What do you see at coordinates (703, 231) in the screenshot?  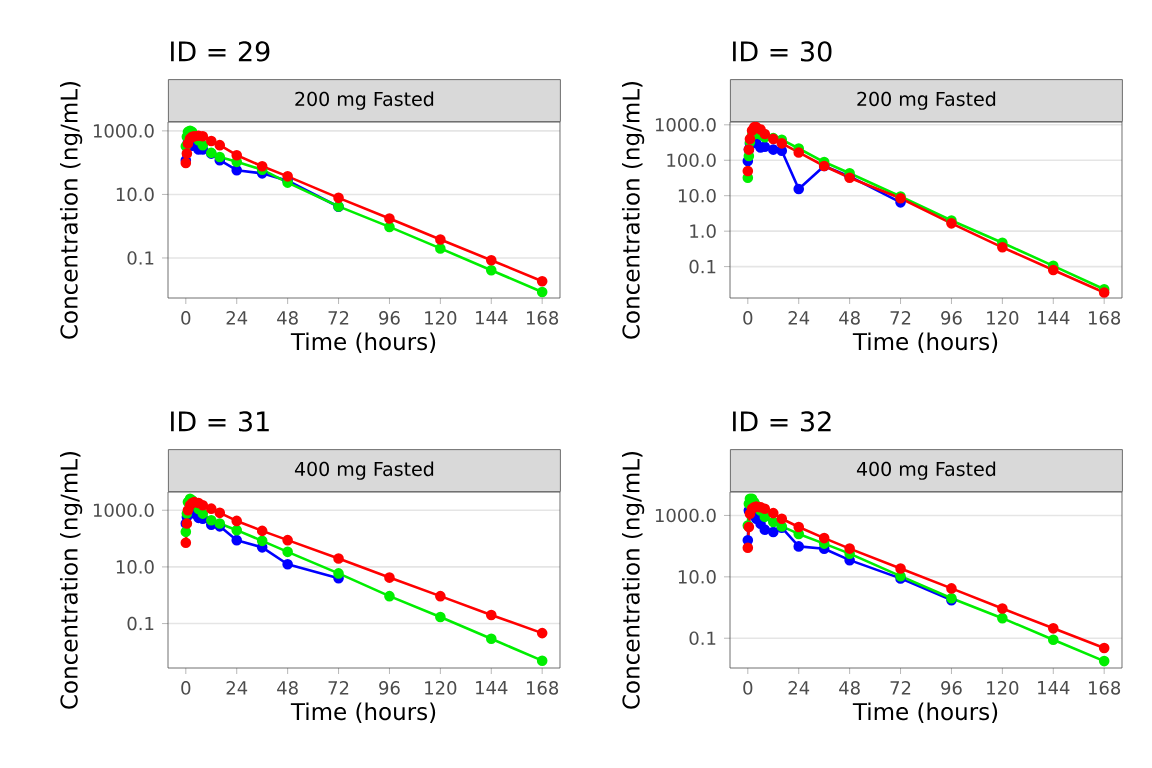 I see `y-tick-label: 1.0` at bounding box center [703, 231].